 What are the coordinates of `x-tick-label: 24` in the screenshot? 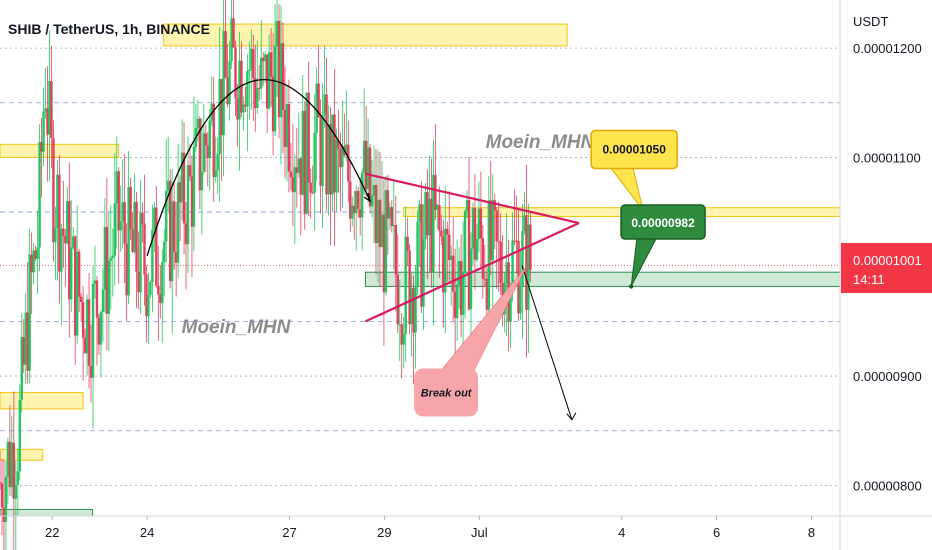 It's located at (147, 532).